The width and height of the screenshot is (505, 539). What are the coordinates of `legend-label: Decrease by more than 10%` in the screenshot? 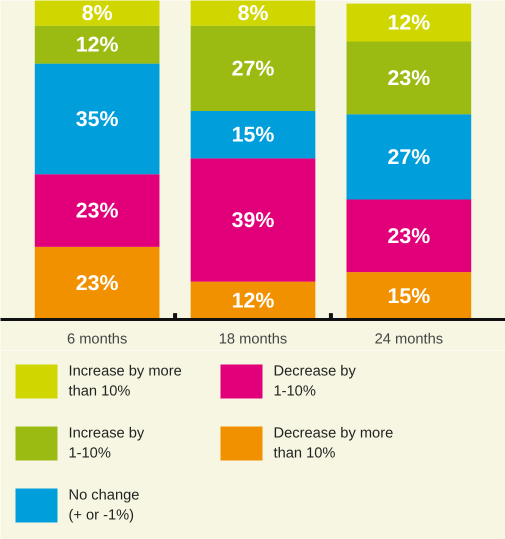 It's located at (334, 444).